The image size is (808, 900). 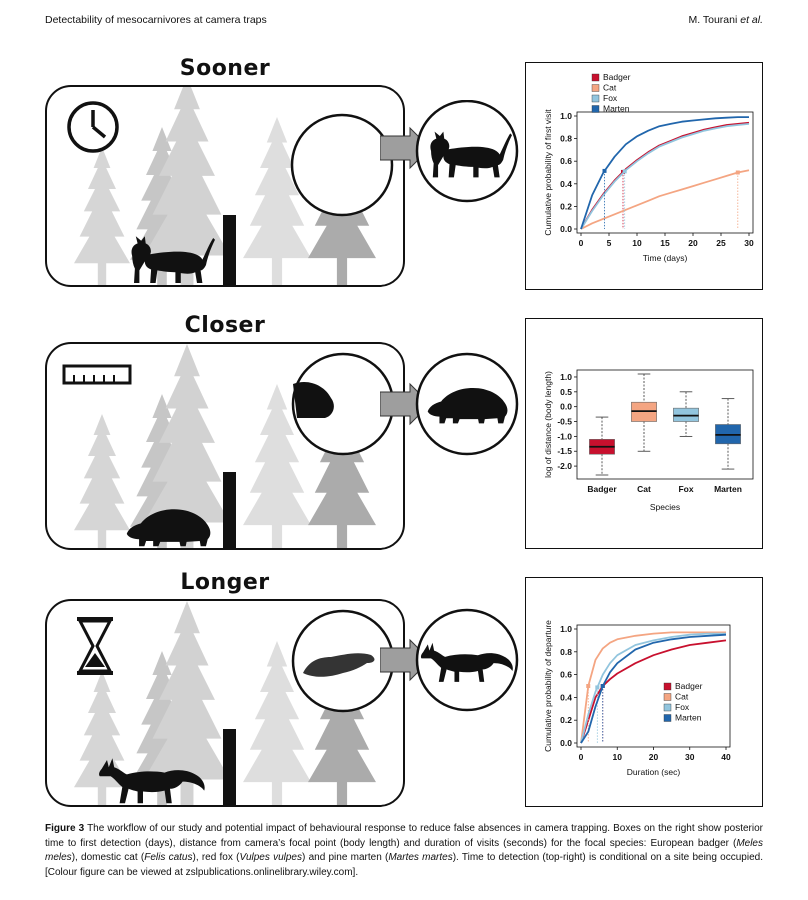 I want to click on x-tick-label: 25, so click(x=721, y=243).